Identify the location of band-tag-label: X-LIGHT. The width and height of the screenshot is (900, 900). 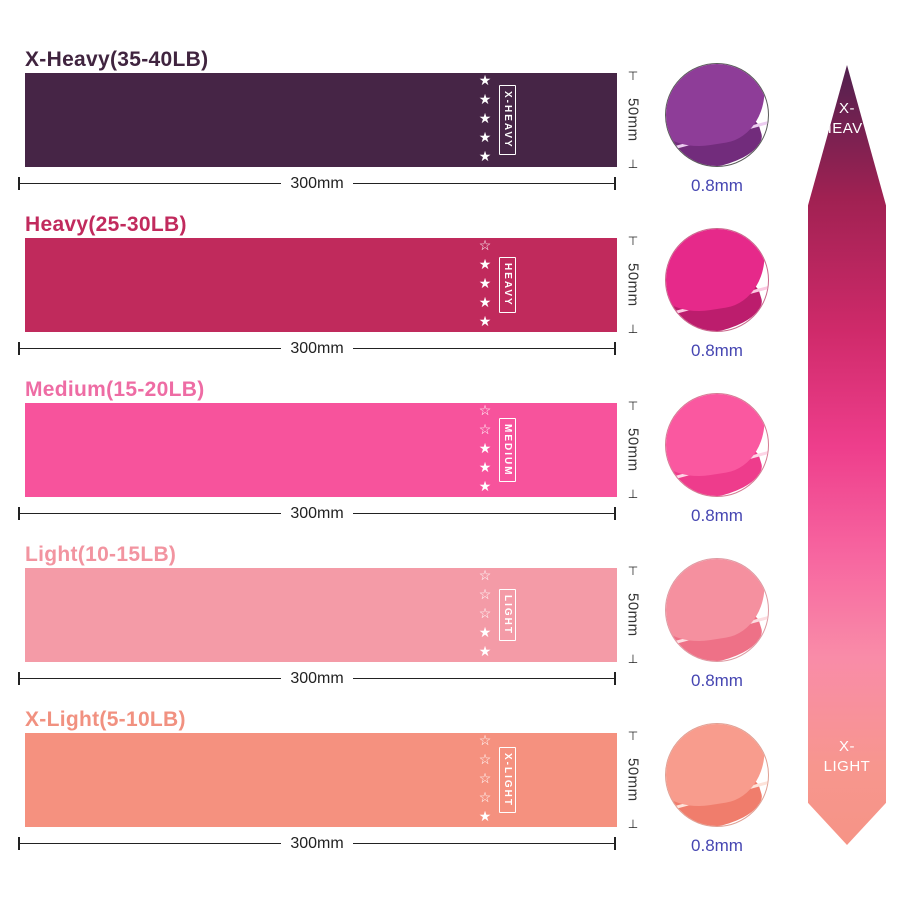
(507, 780).